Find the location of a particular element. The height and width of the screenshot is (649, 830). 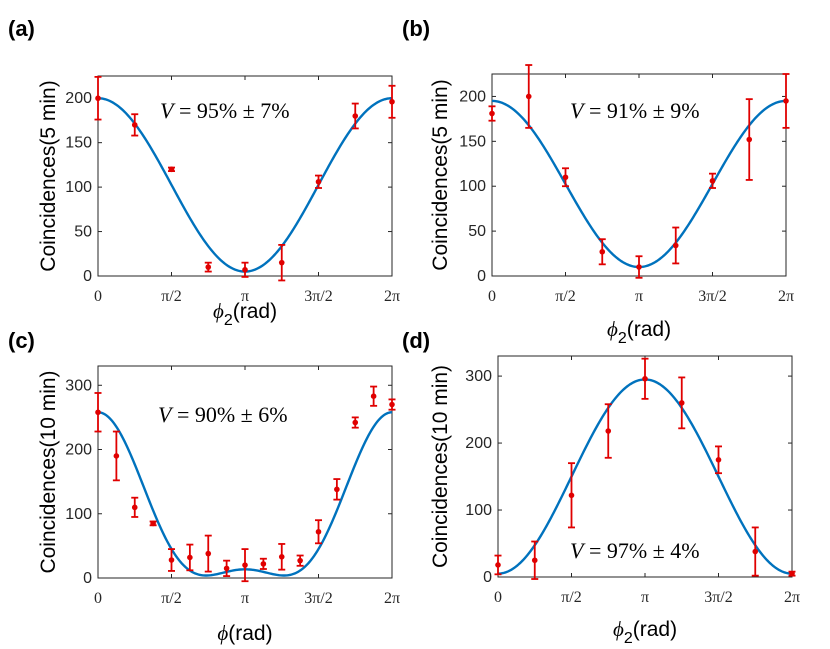

axes-box is located at coordinates (245, 472).